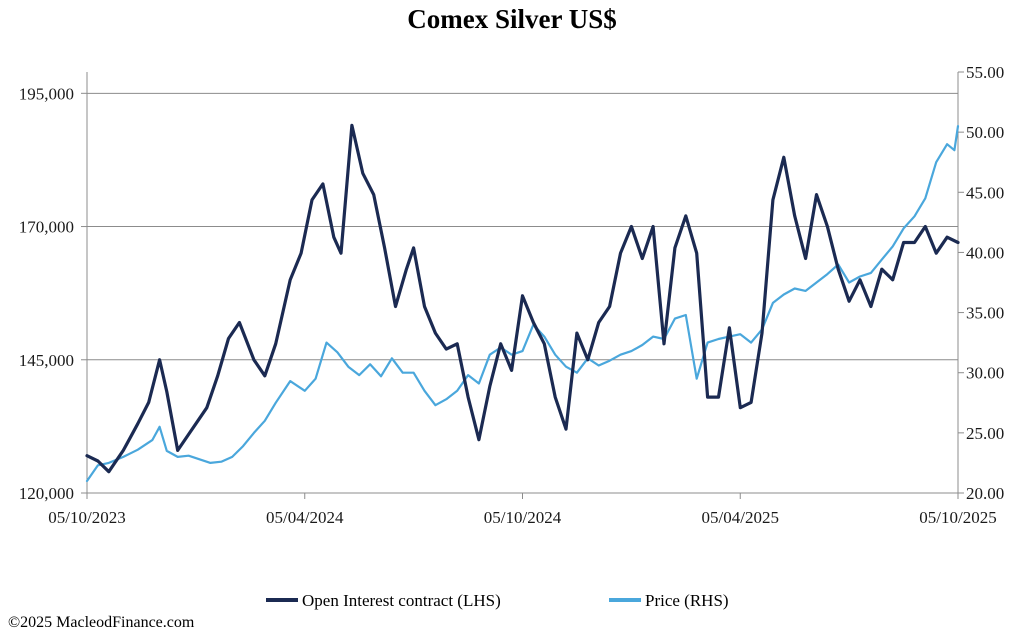 The image size is (1024, 637). Describe the element at coordinates (401, 600) in the screenshot. I see `legend-label-open-interest: Open Interest contract (LHS)` at that location.